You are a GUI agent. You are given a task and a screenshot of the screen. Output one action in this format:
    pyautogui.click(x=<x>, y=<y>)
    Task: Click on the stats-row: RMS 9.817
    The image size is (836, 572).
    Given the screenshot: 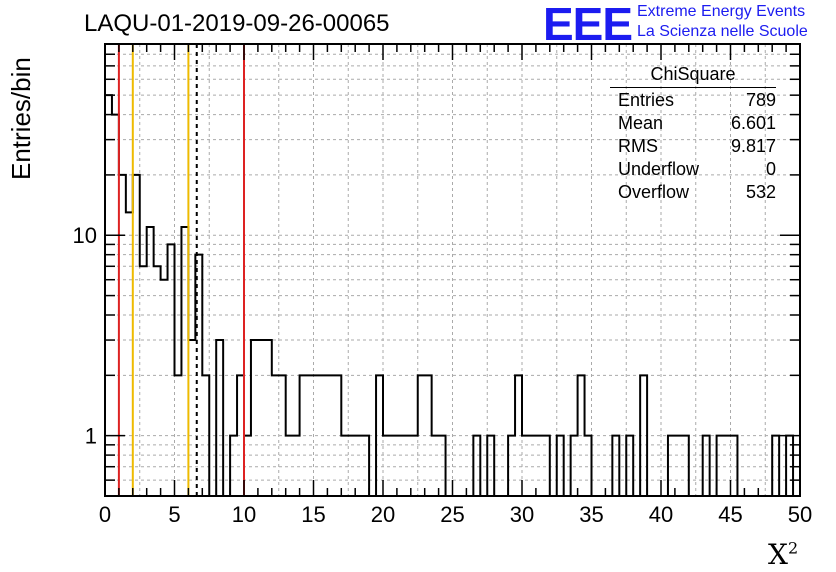 What is the action you would take?
    pyautogui.click(x=693, y=146)
    